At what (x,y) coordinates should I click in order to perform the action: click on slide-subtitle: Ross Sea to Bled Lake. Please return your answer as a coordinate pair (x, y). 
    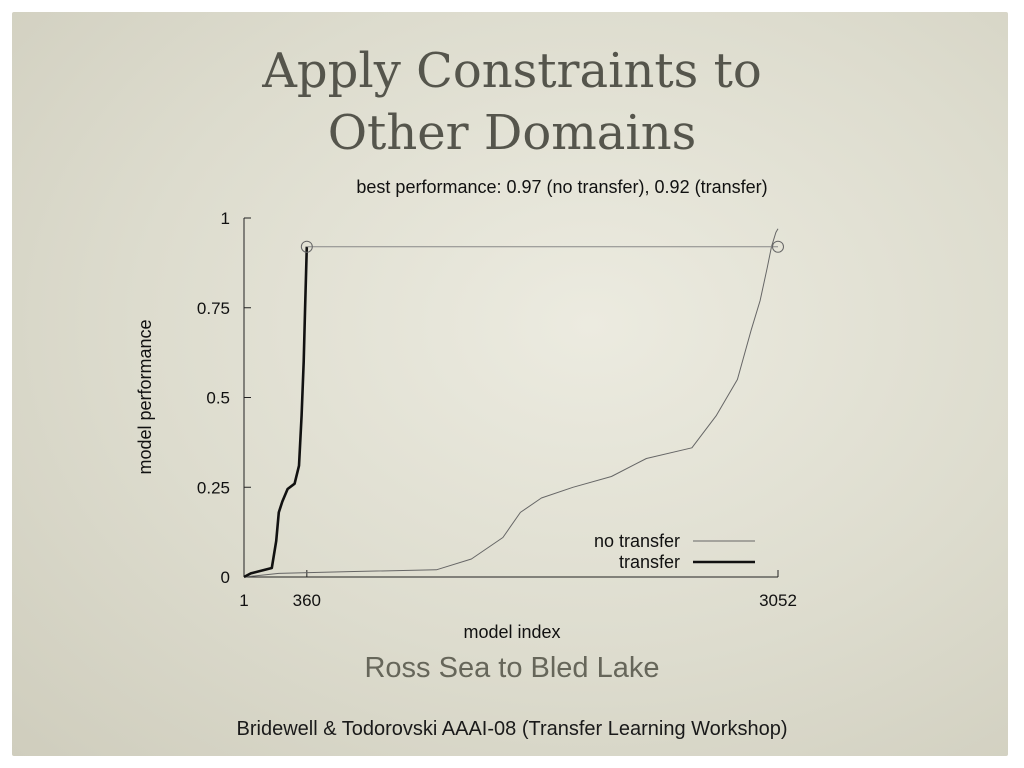
    Looking at the image, I should click on (512, 668).